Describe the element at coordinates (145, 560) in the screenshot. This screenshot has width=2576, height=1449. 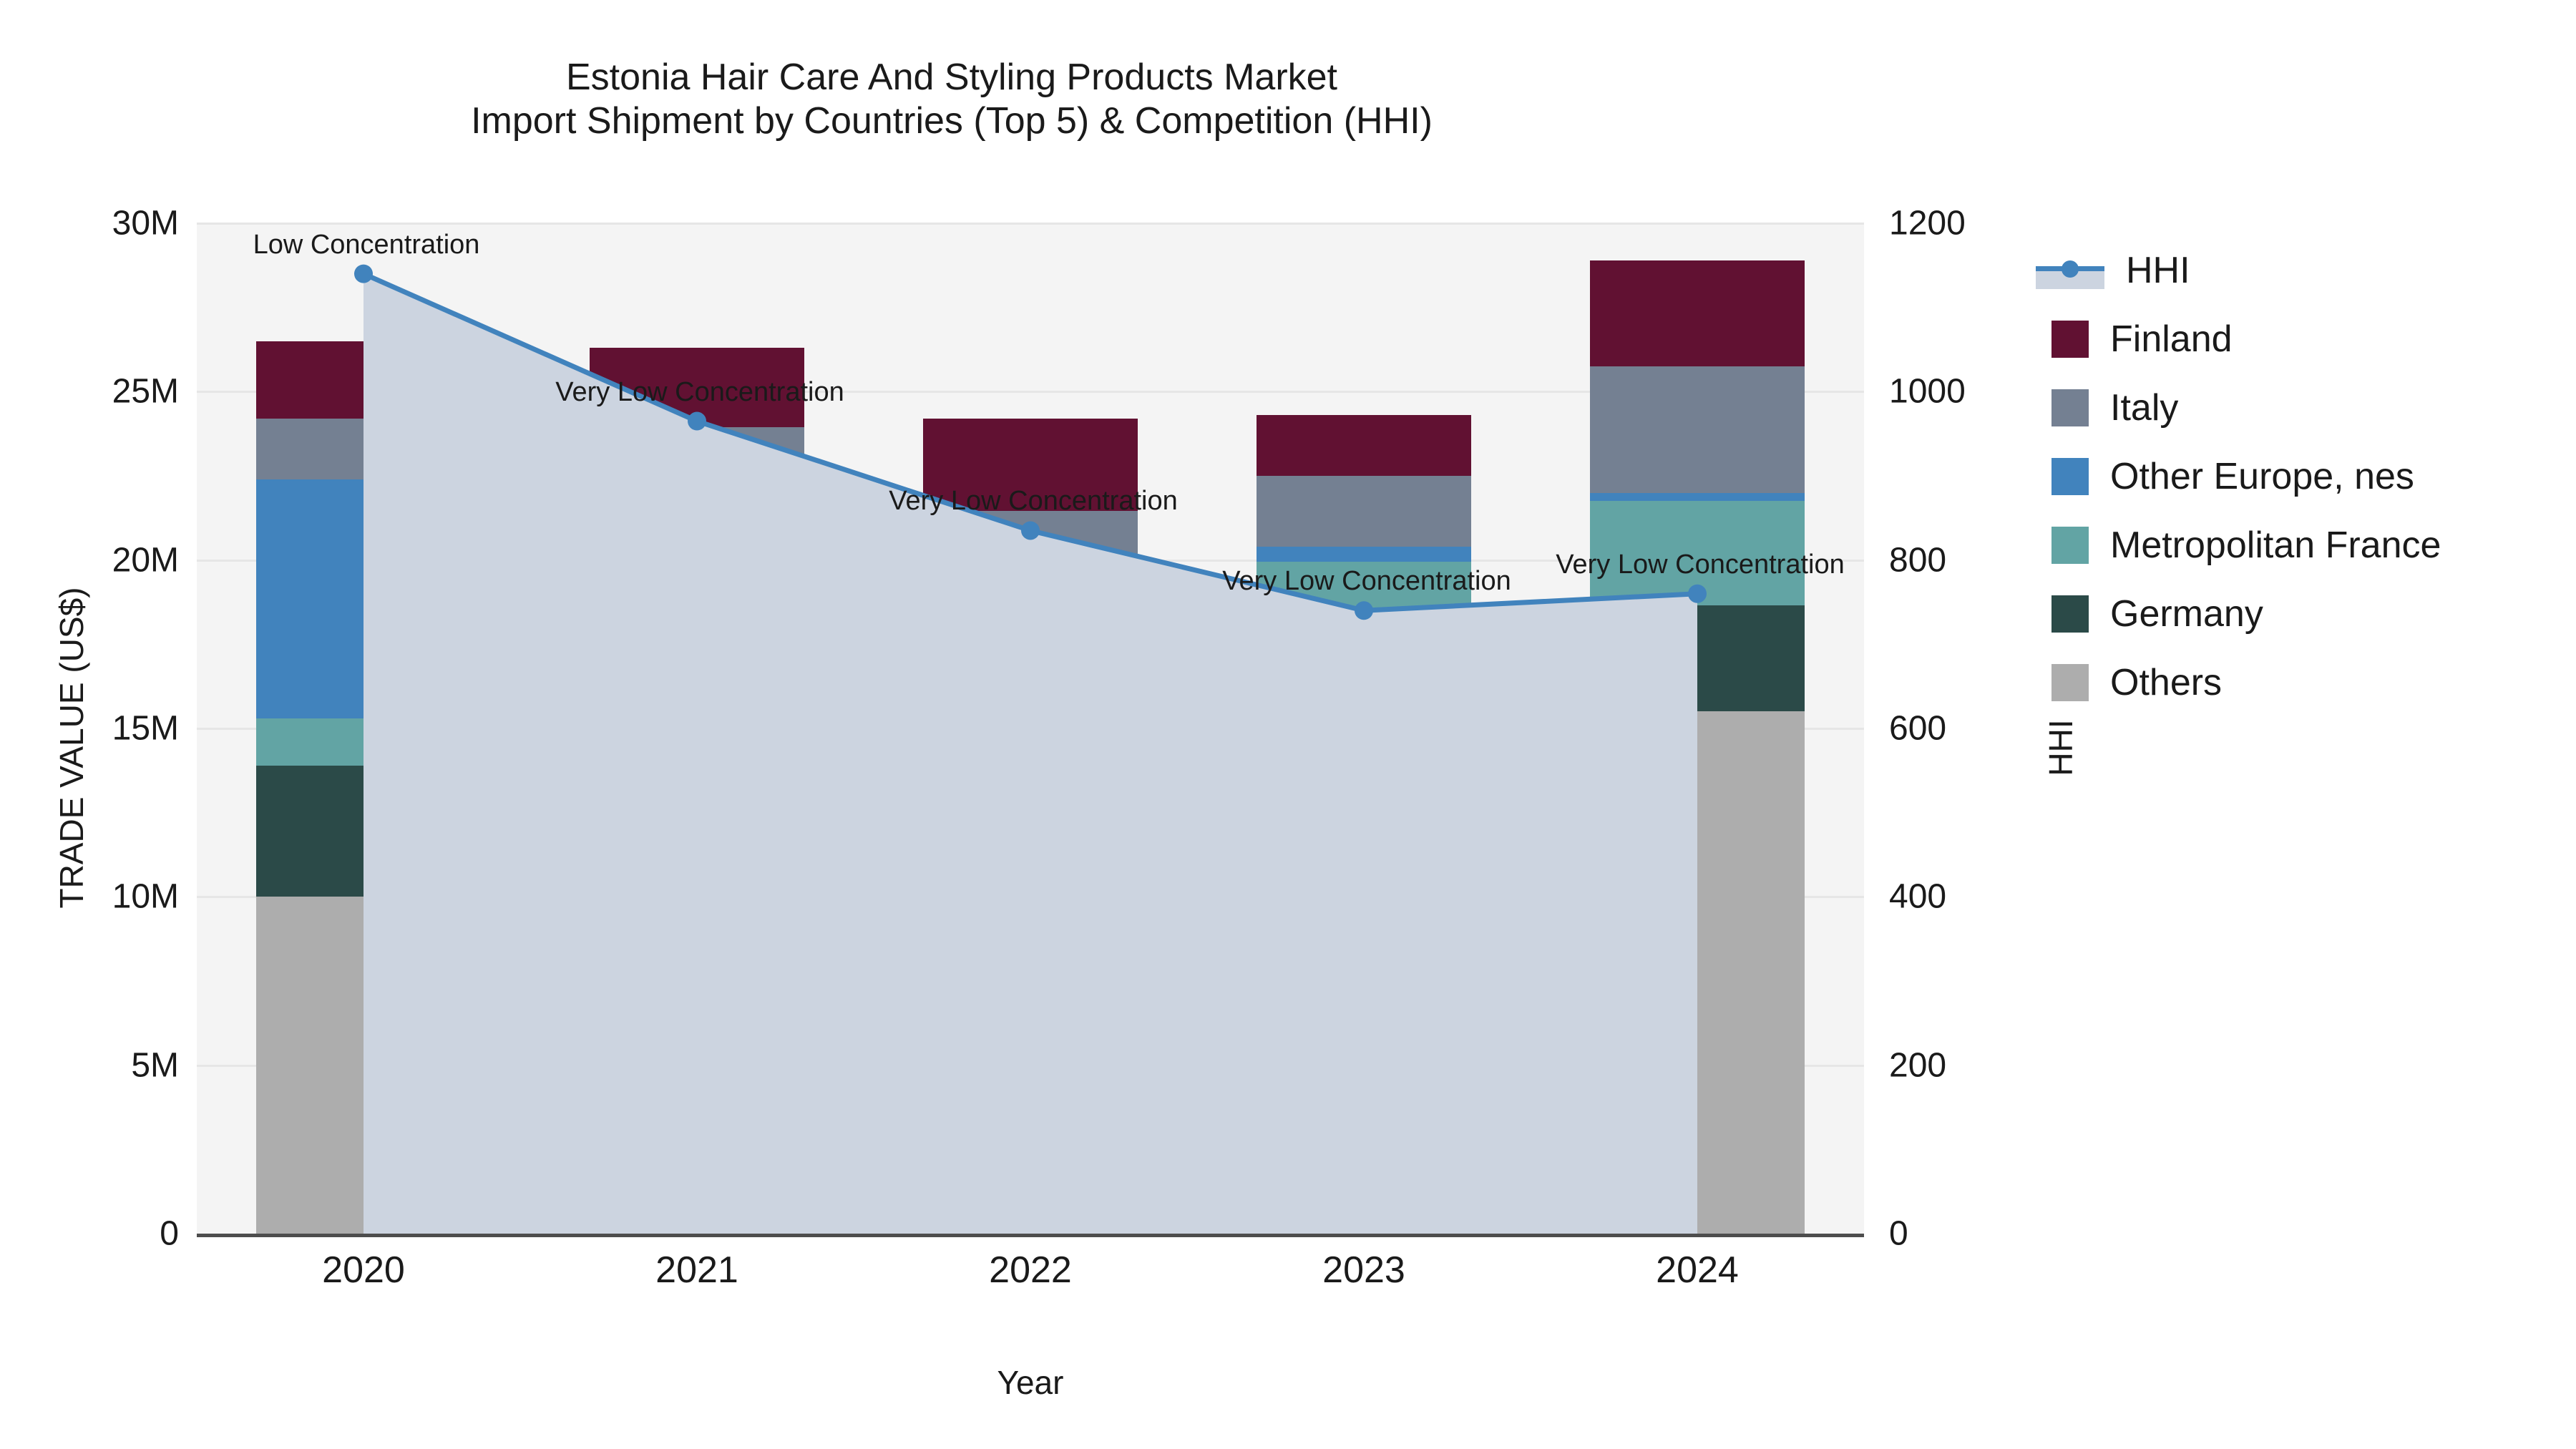
I see `y-axis-left-tick-label: 20M` at that location.